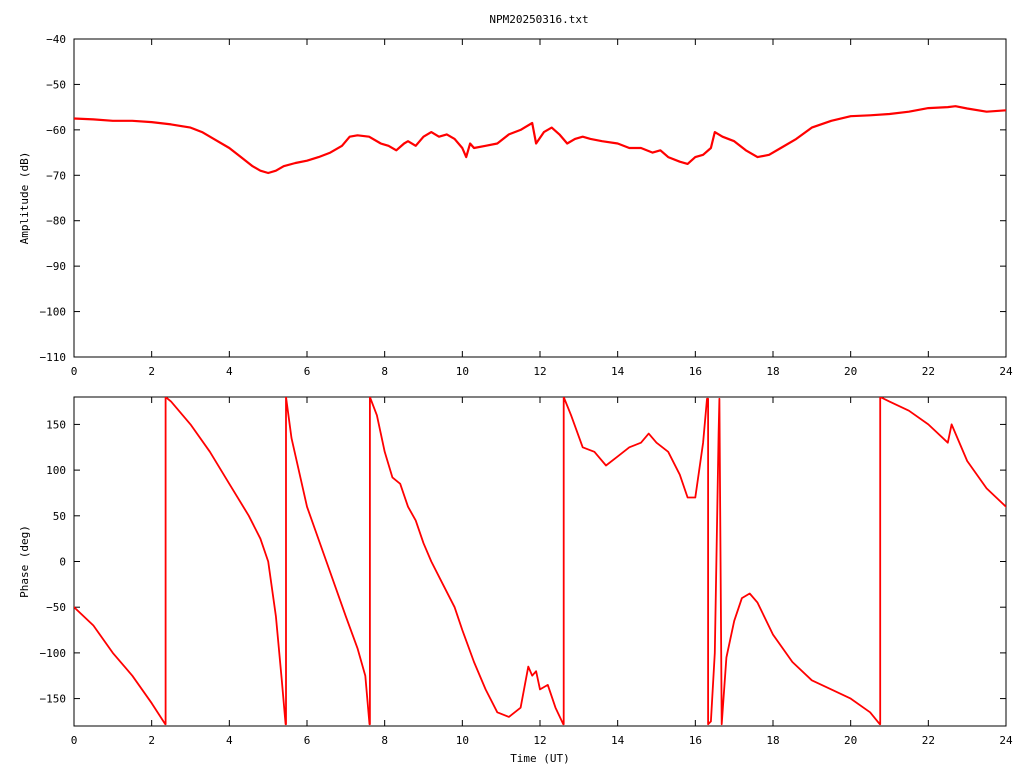  What do you see at coordinates (462, 371) in the screenshot?
I see `amplitude-xtick-label: 10` at bounding box center [462, 371].